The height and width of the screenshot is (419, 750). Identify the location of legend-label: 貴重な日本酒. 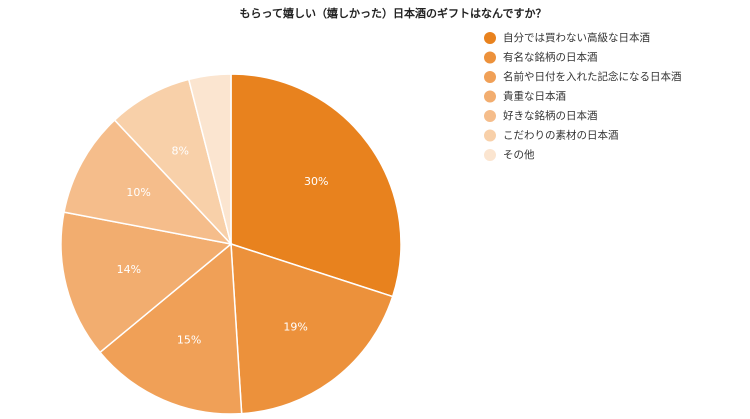
(534, 96).